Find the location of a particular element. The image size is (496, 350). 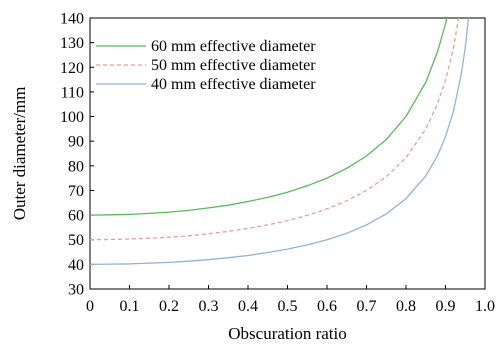

y-tick-label: 130 is located at coordinates (72, 43).